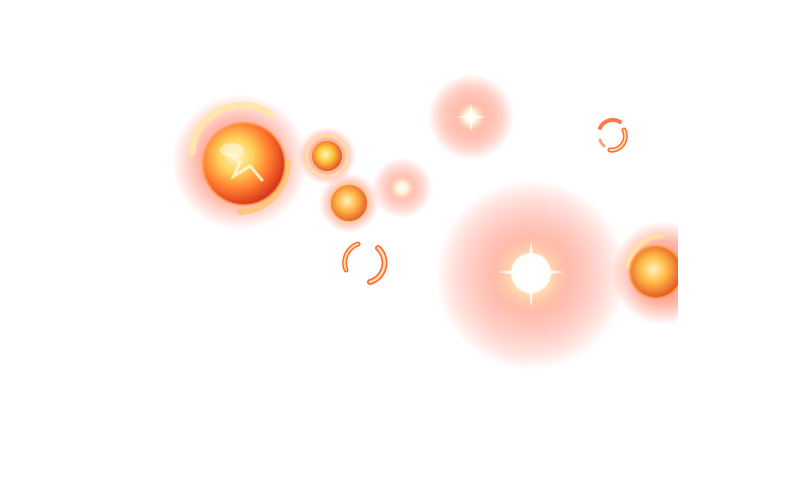  I want to click on small-crescent-ring-icon, so click(613, 135).